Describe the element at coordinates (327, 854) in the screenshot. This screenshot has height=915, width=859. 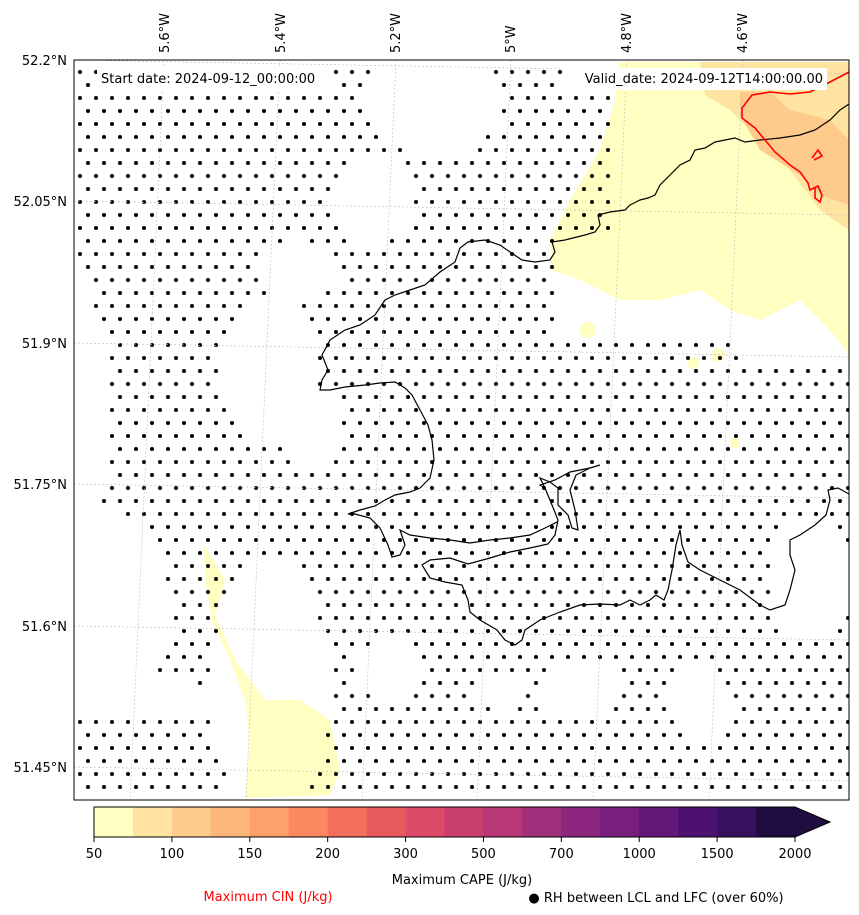
I see `colorbar-tick-label: 200` at that location.